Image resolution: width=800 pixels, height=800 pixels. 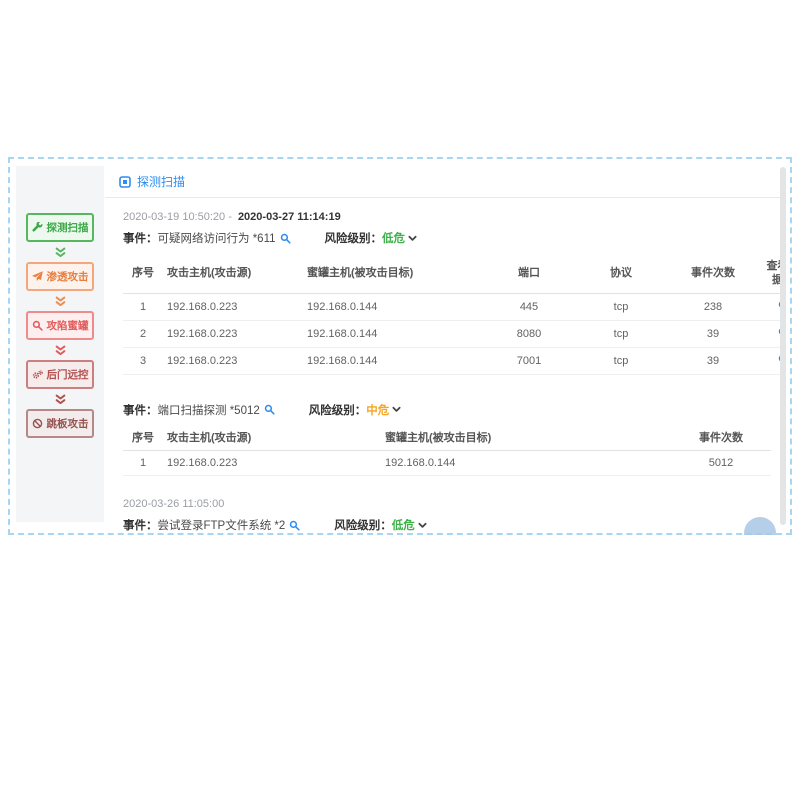 I want to click on title-square-icon, so click(x=125, y=181).